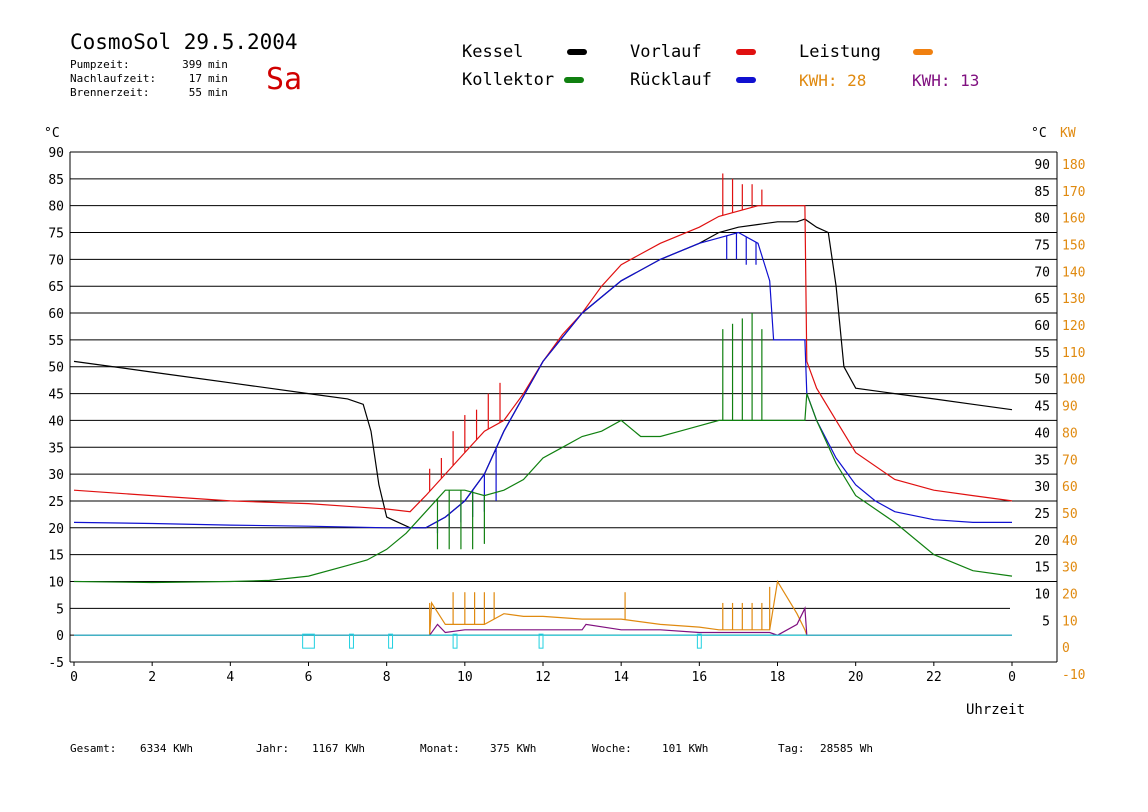  I want to click on kwh-label: KWH:, so click(818, 80).